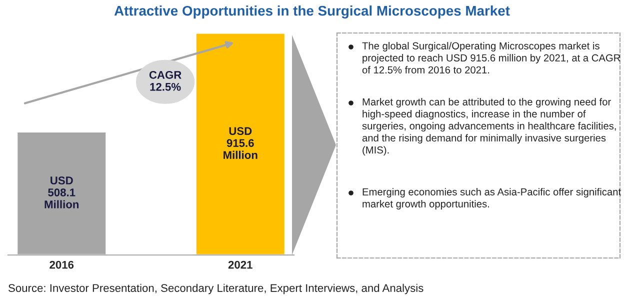 The height and width of the screenshot is (301, 624). What do you see at coordinates (216, 289) in the screenshot?
I see `source-note: Source: Investor Presentation, Secondary Literature, Expert Interviews, and Analysis` at bounding box center [216, 289].